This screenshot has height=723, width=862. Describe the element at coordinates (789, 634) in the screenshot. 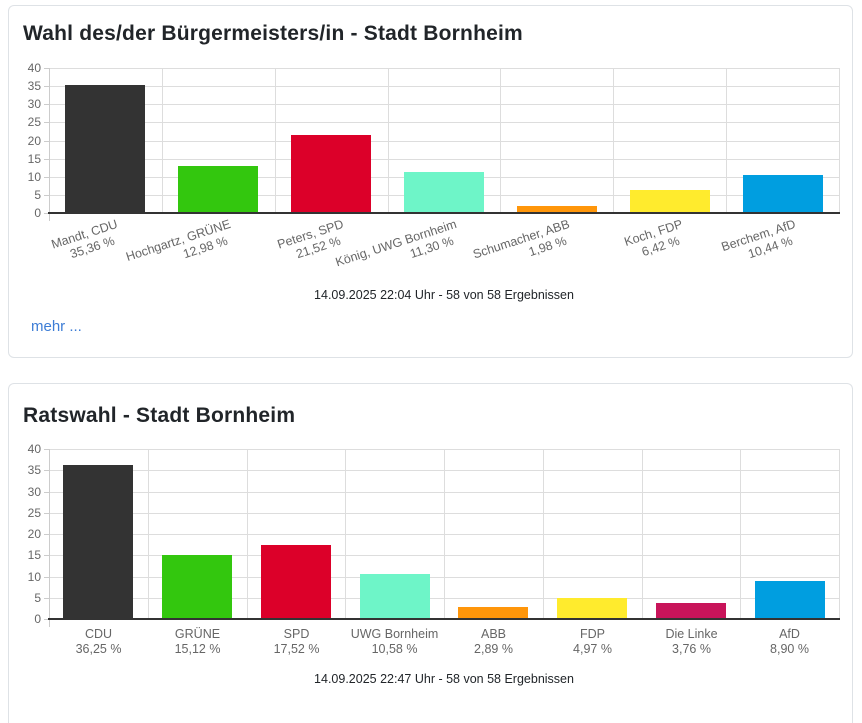

I see `category-name: AfD` at that location.